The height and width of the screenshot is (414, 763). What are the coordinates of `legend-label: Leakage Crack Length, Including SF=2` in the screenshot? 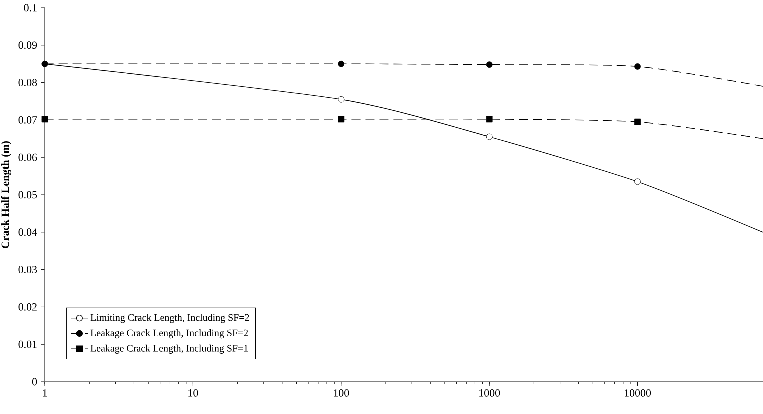 It's located at (169, 334).